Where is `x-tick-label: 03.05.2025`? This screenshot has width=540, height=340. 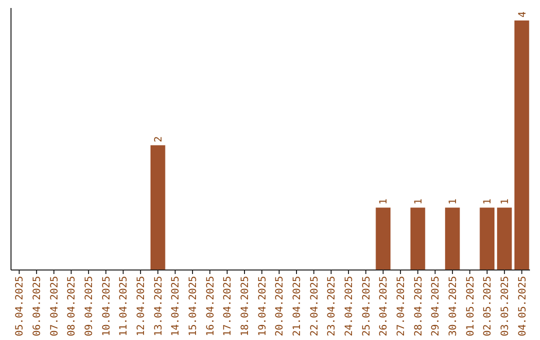
x-tick-label: 03.05.2025 is located at coordinates (505, 306).